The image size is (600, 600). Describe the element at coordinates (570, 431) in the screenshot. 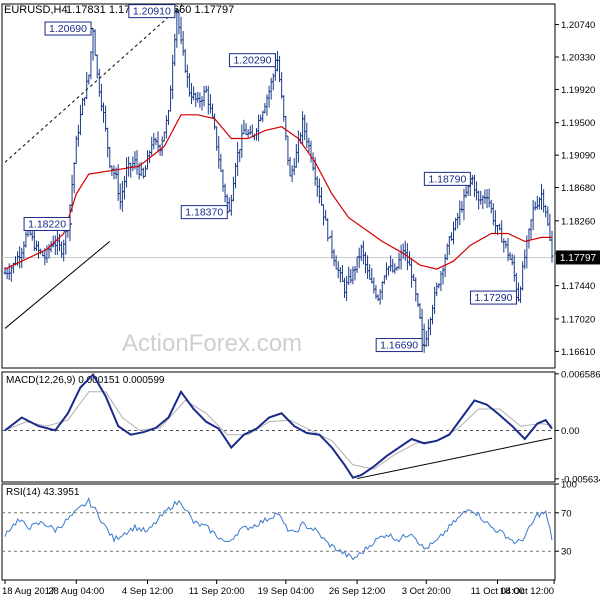

I see `macd-ytick-label: 0.00` at that location.